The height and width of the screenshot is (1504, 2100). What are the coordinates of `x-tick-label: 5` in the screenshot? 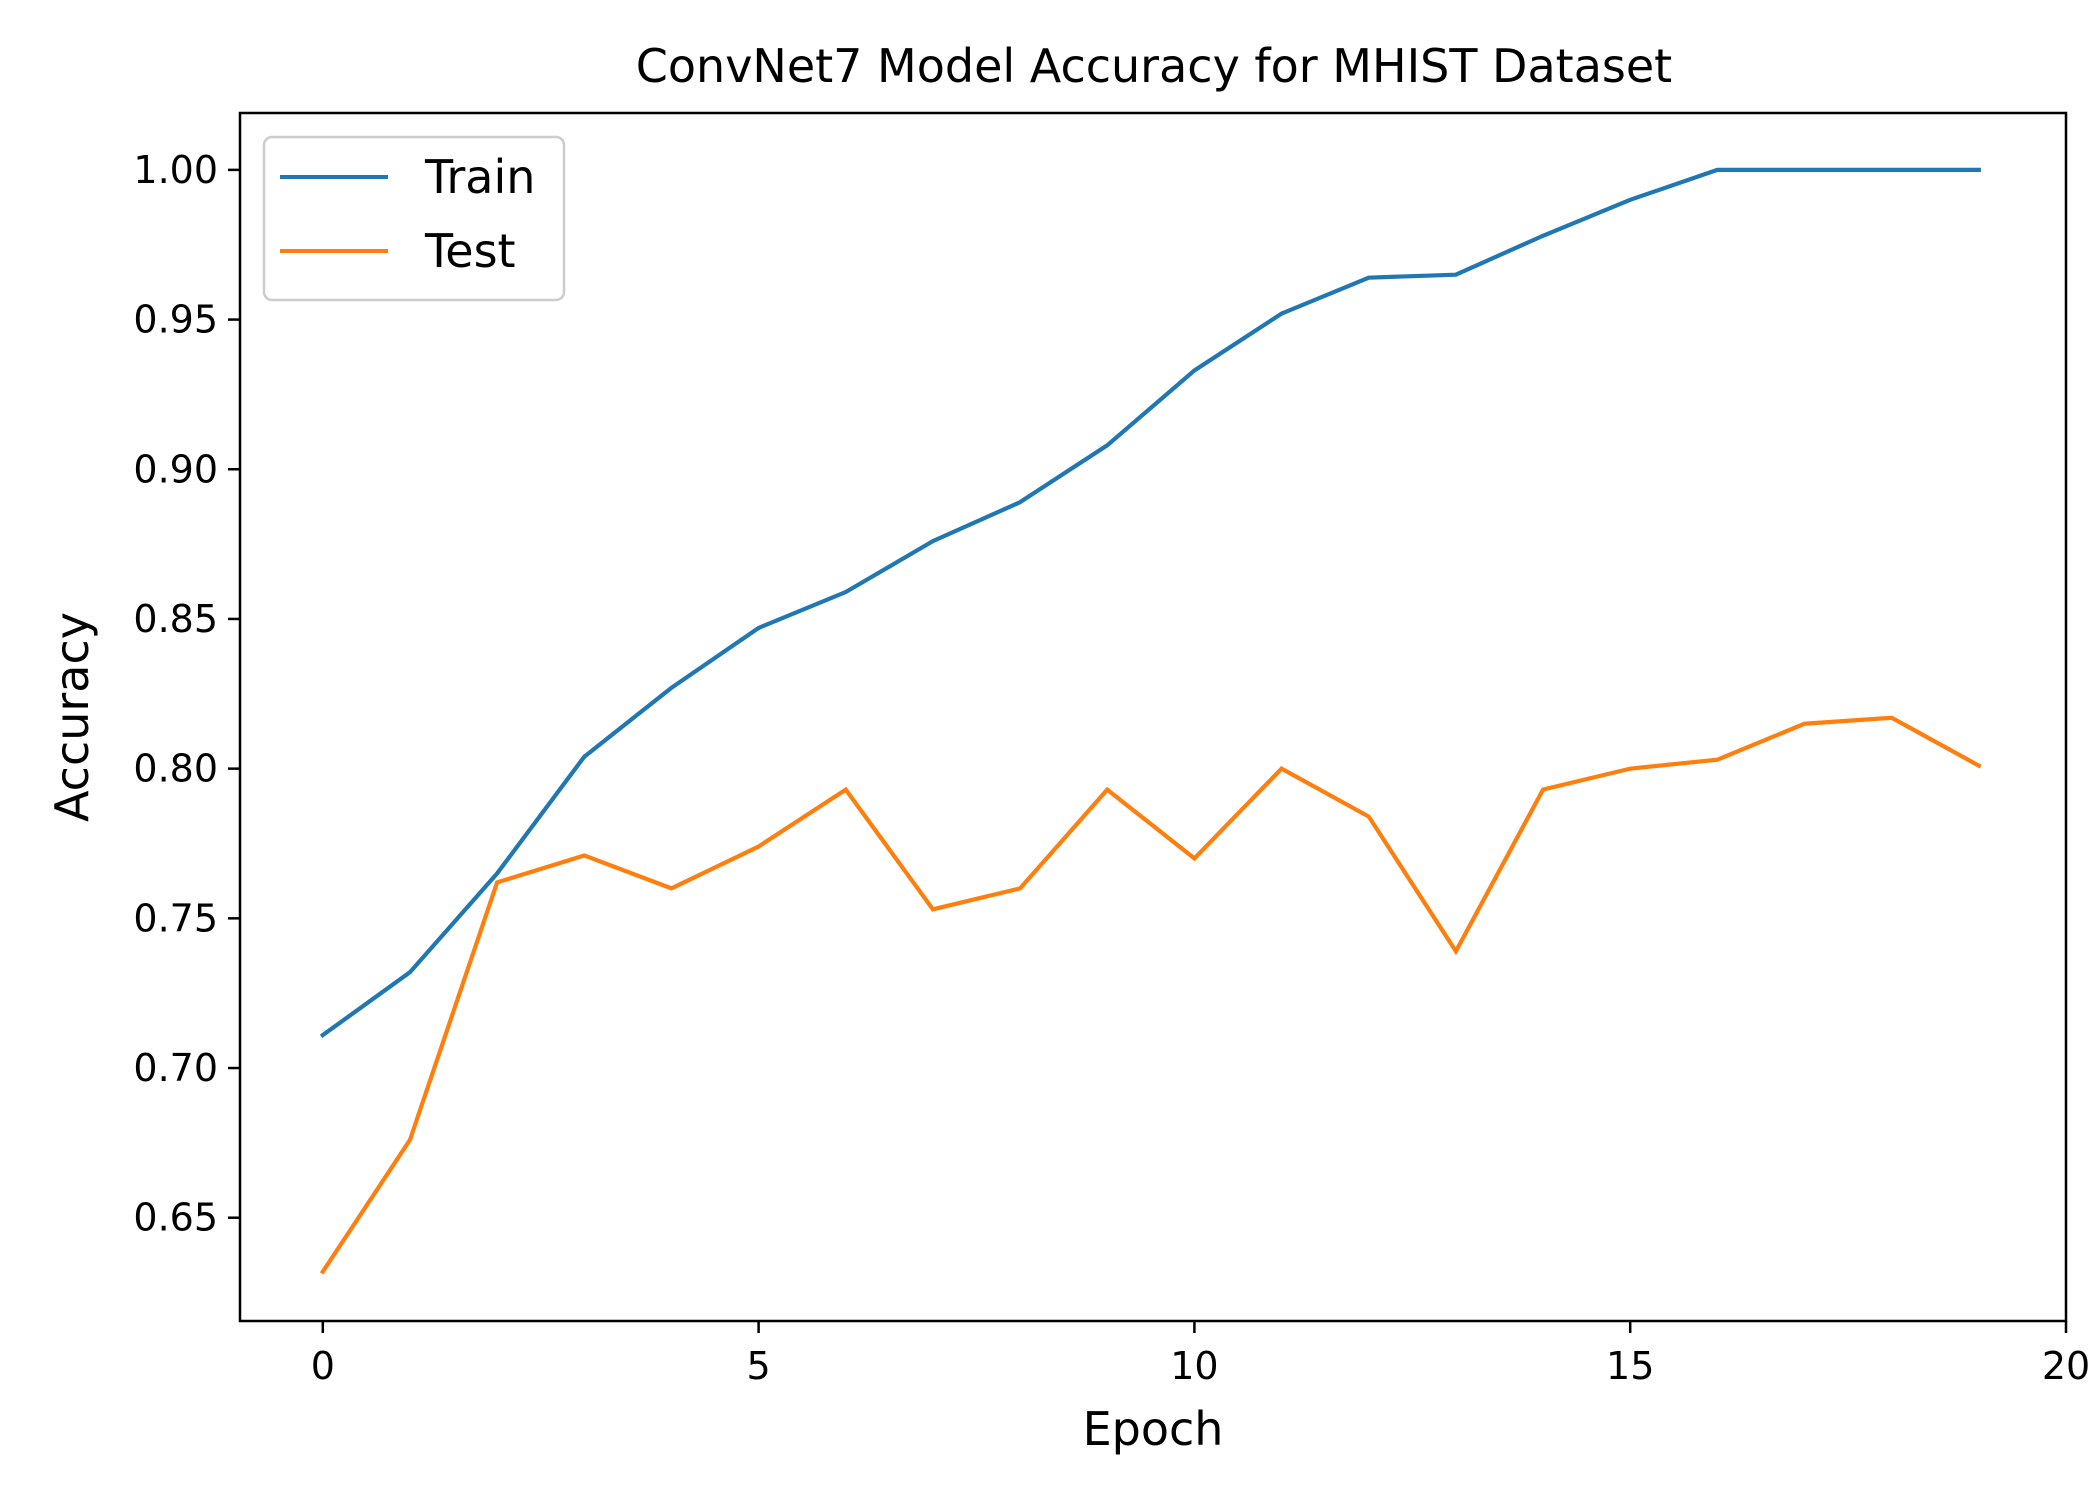 It's located at (759, 1366).